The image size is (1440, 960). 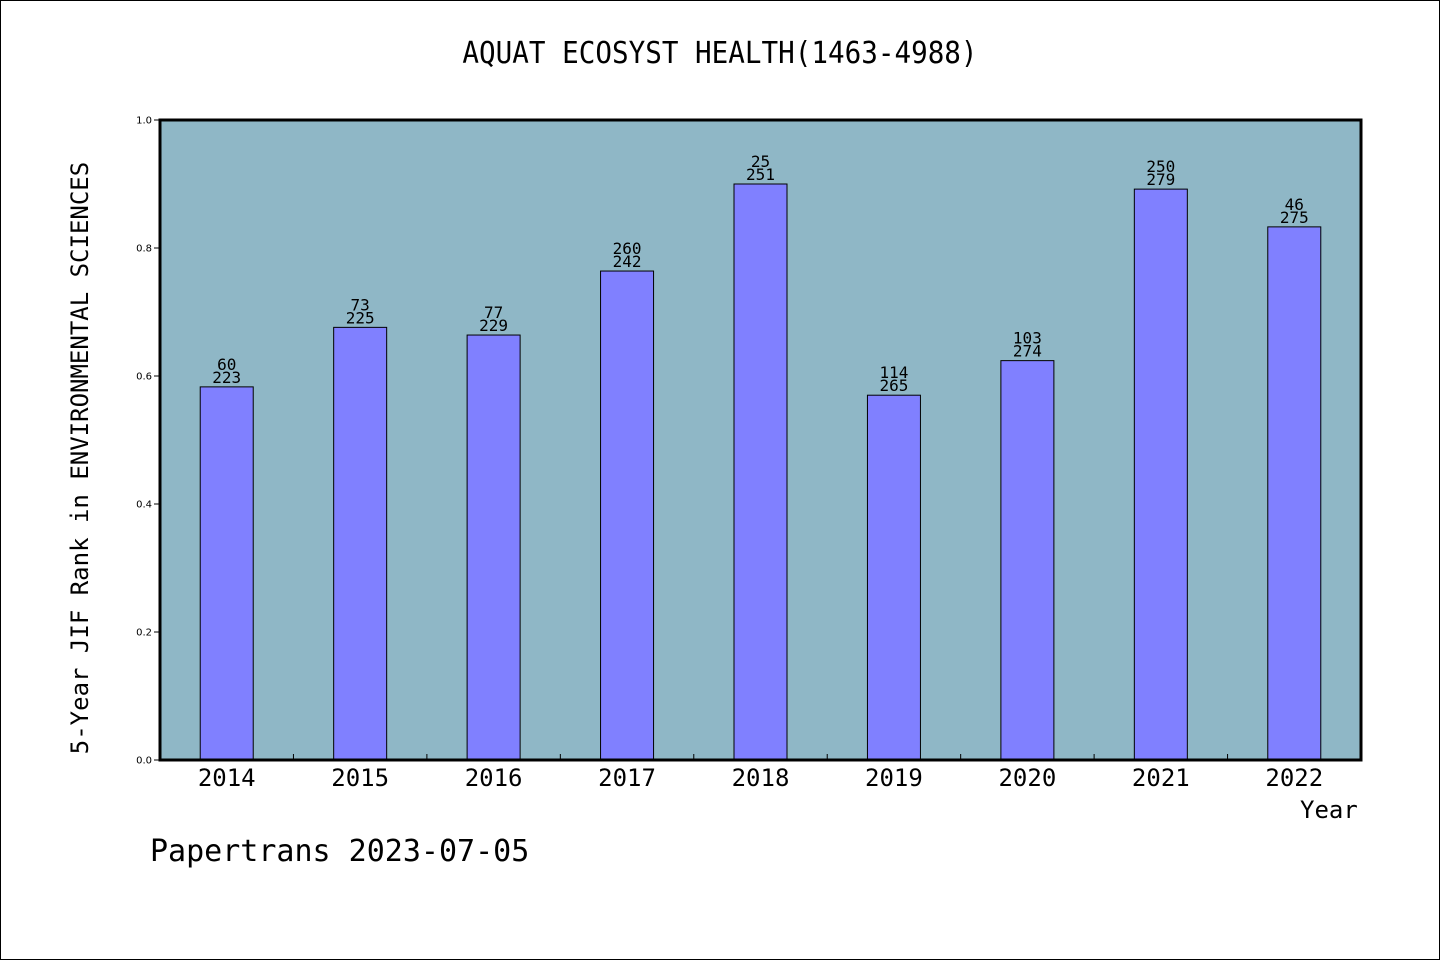 I want to click on y-tick-label: 0.2, so click(x=144, y=633).